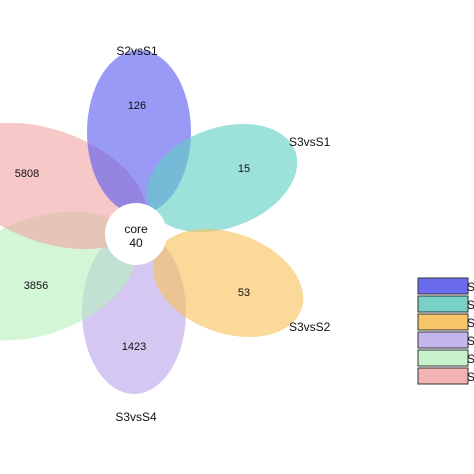  Describe the element at coordinates (136, 243) in the screenshot. I see `core-value: 40` at that location.